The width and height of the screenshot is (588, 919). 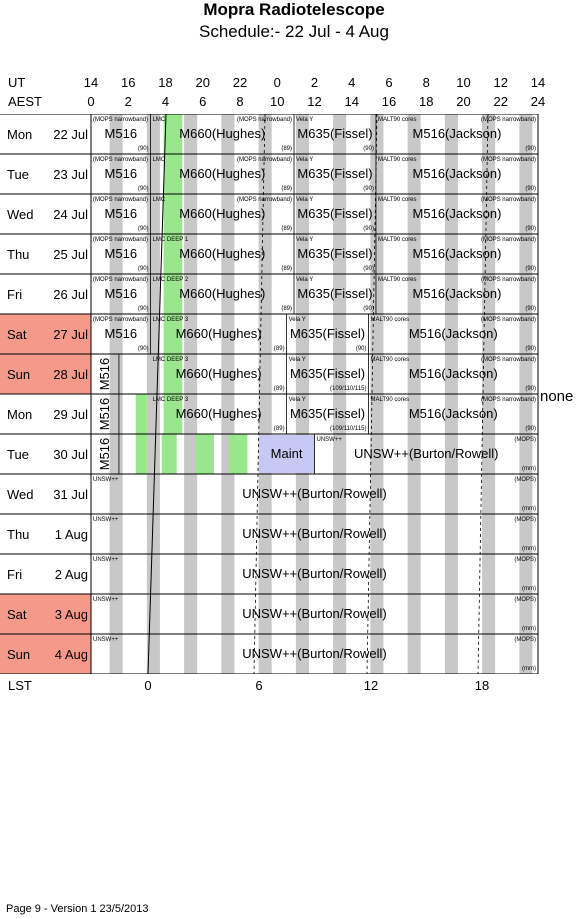 What do you see at coordinates (71, 654) in the screenshot?
I see `day-date: 4 Aug` at bounding box center [71, 654].